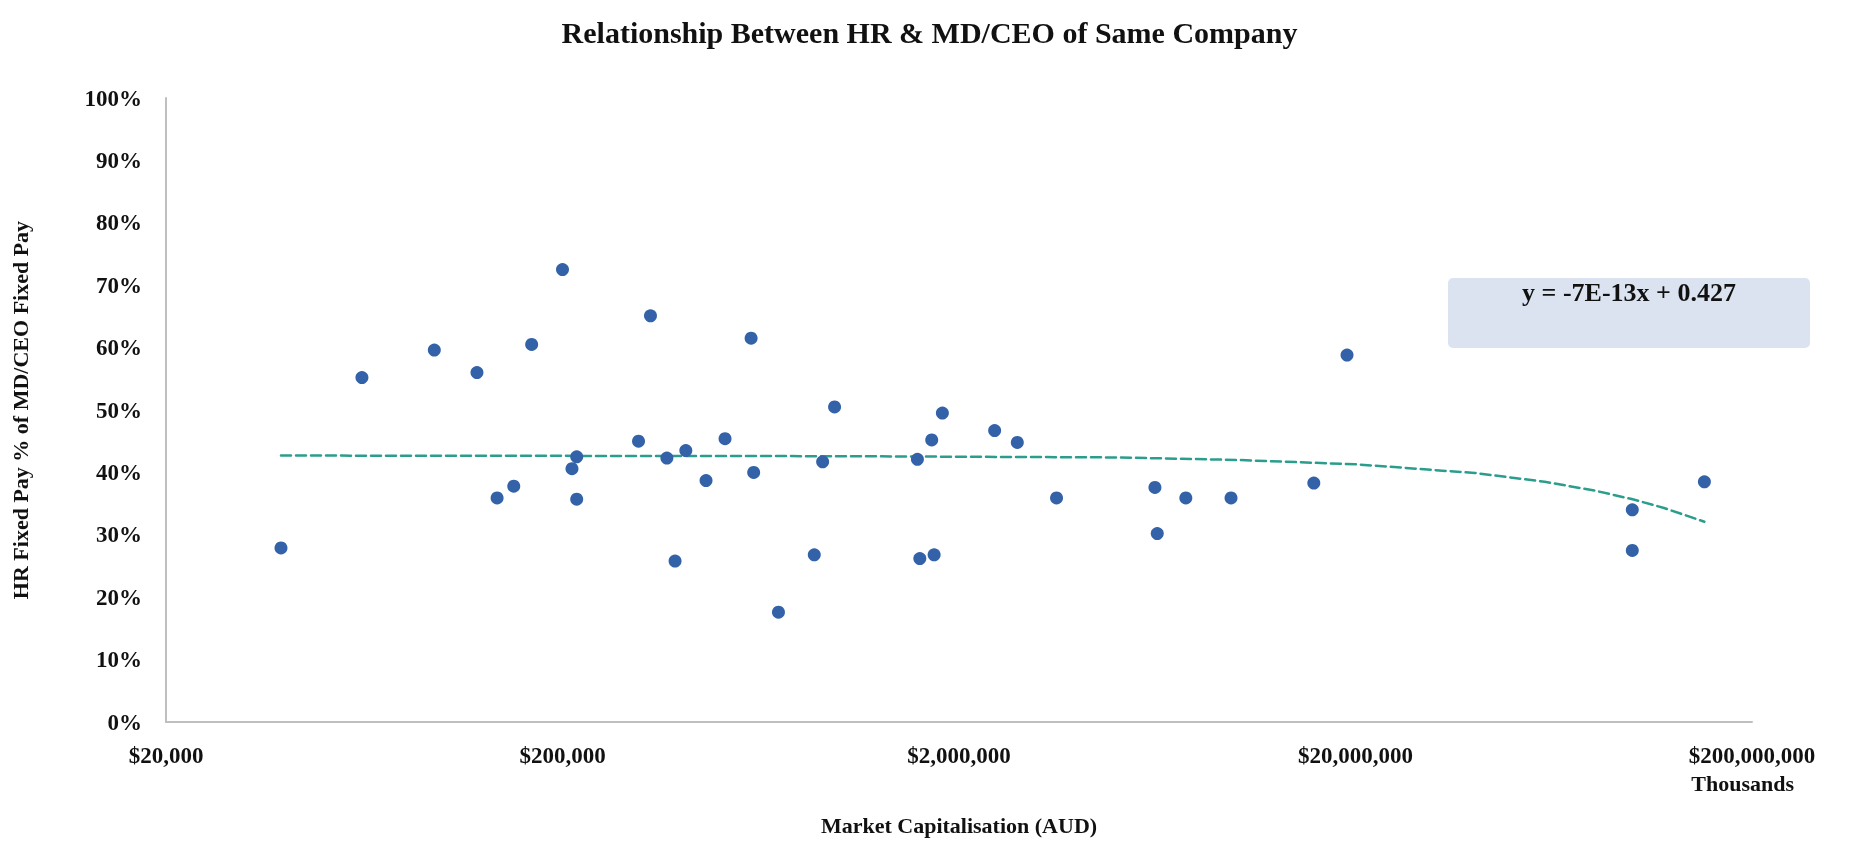 The width and height of the screenshot is (1859, 850). I want to click on chart-title: Relationship Between HR & MD/CEO of Same Company, so click(929, 32).